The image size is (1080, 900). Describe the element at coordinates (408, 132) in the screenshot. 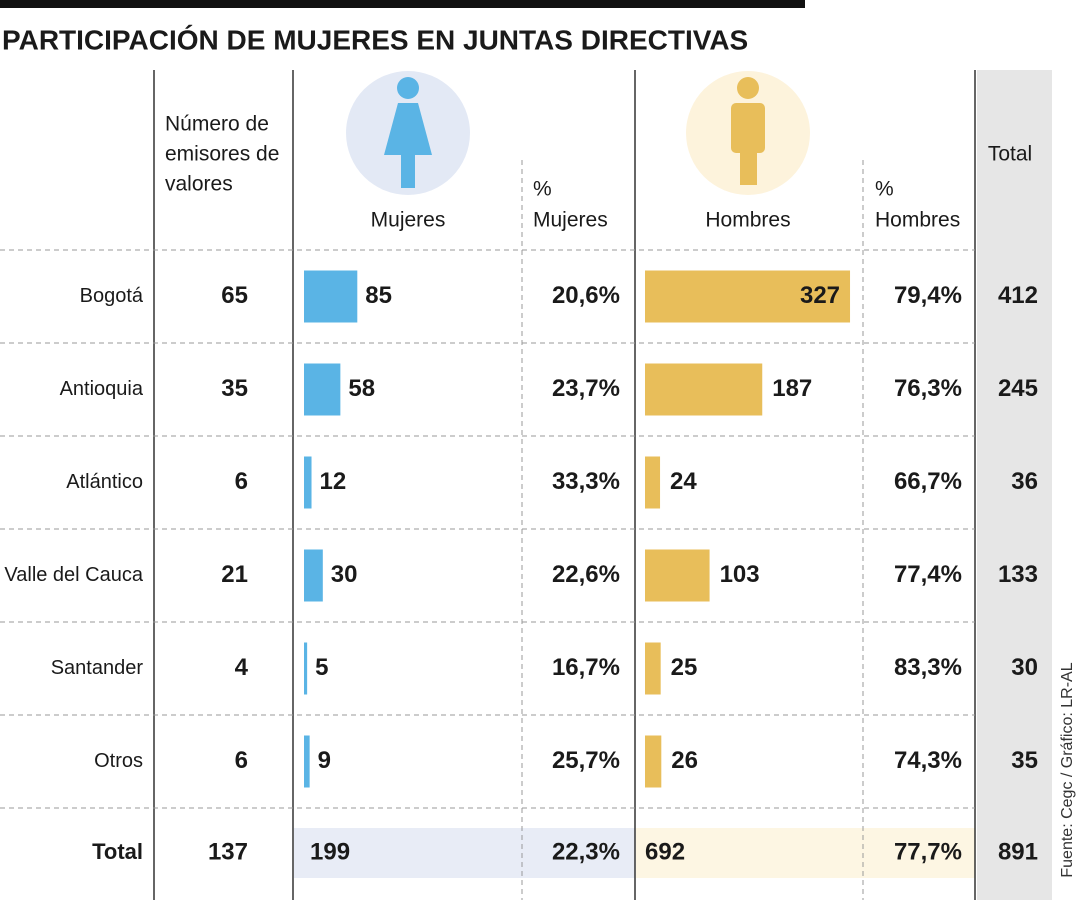

I see `women-icon` at that location.